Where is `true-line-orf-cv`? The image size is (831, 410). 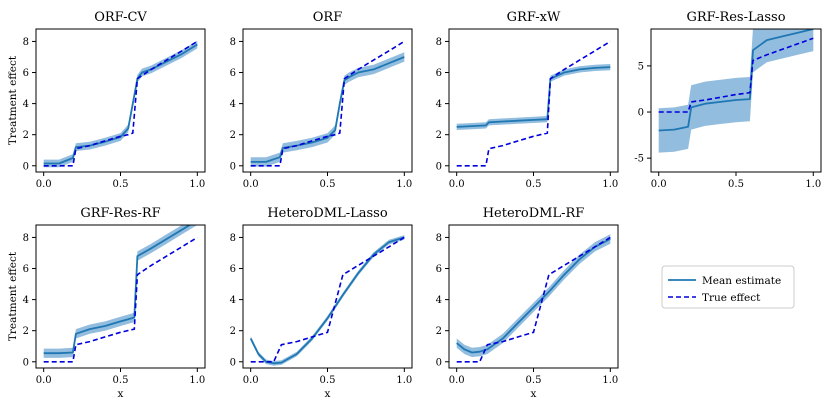 true-line-orf-cv is located at coordinates (120, 103).